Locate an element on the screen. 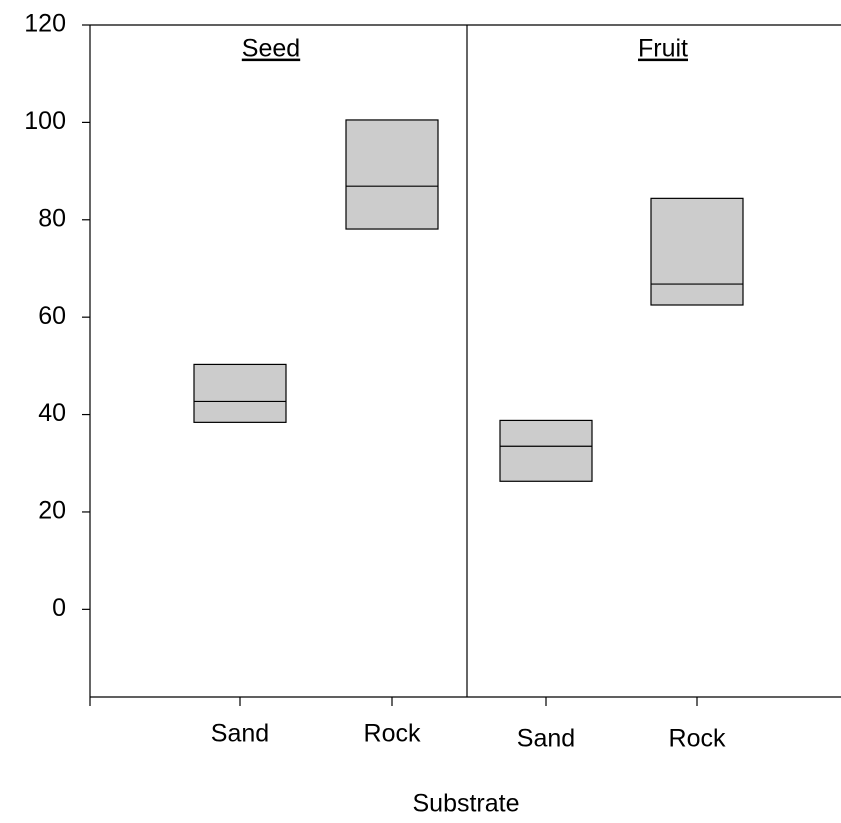 The width and height of the screenshot is (841, 823). panel-title: Seed is located at coordinates (271, 49).